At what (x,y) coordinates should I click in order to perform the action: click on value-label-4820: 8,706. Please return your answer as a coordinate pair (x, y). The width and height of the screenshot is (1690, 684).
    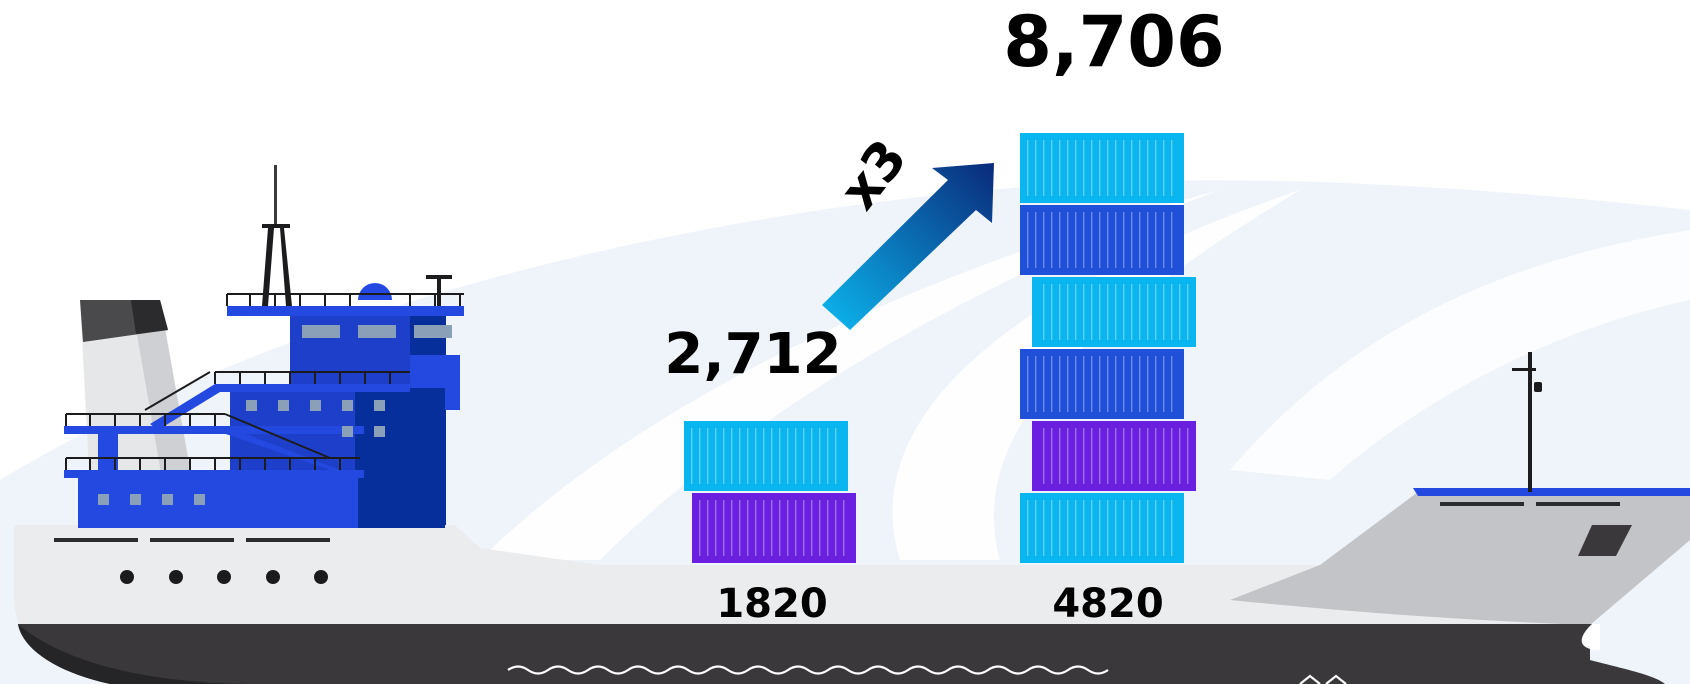
    Looking at the image, I should click on (1113, 42).